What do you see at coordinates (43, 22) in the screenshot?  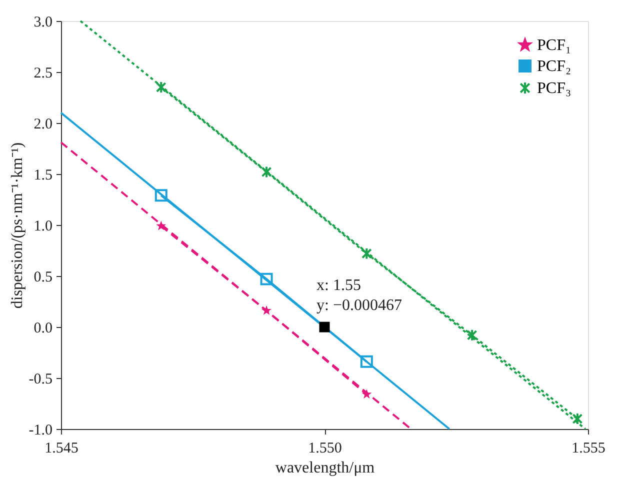 I see `y-tick-label: 3.0` at bounding box center [43, 22].